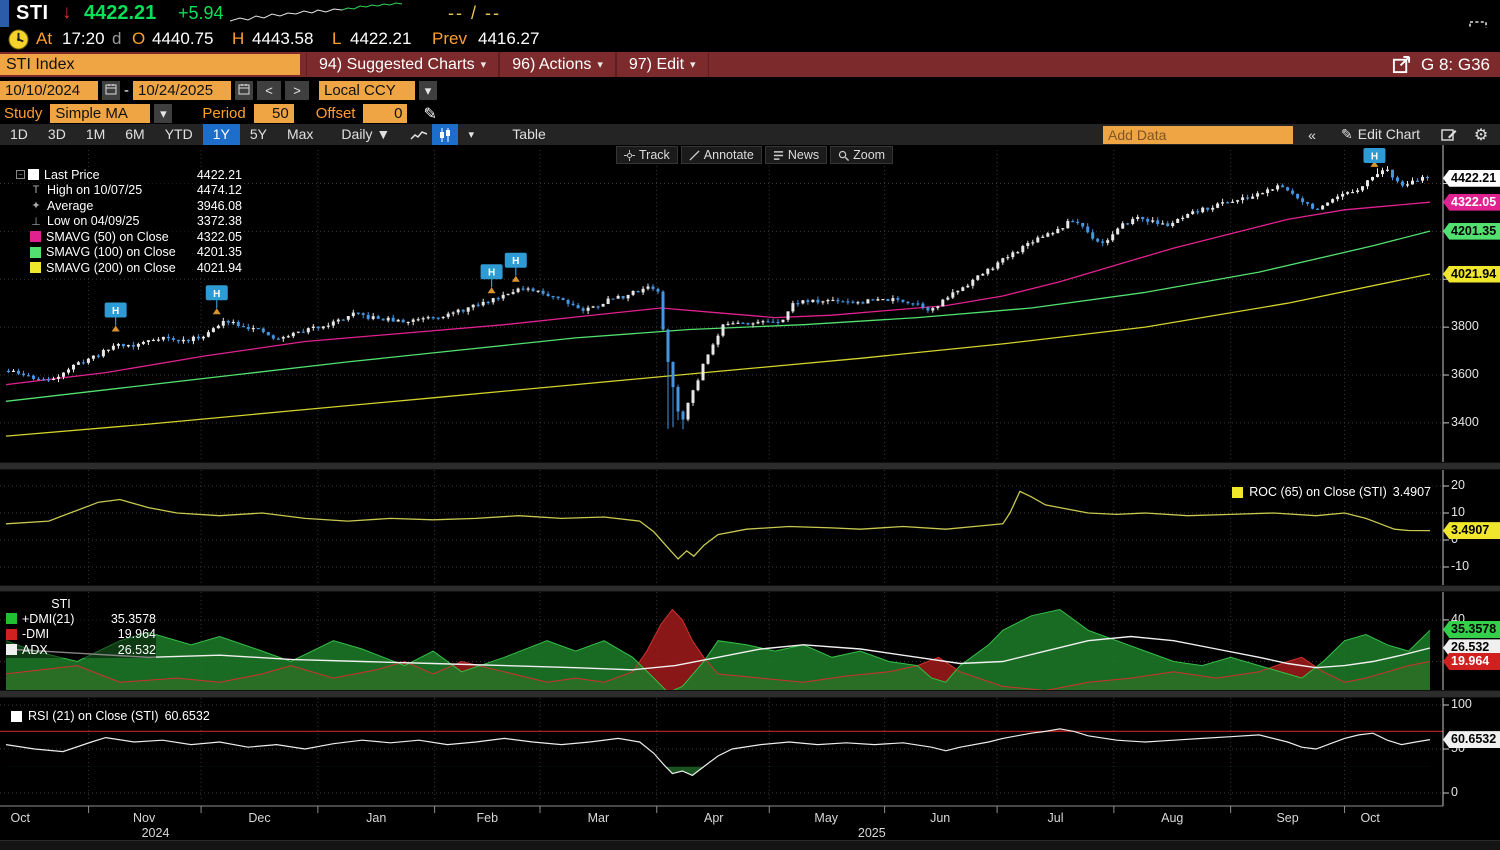 Image resolution: width=1500 pixels, height=850 pixels. What do you see at coordinates (72, 174) in the screenshot?
I see `legend-label: Last Price` at bounding box center [72, 174].